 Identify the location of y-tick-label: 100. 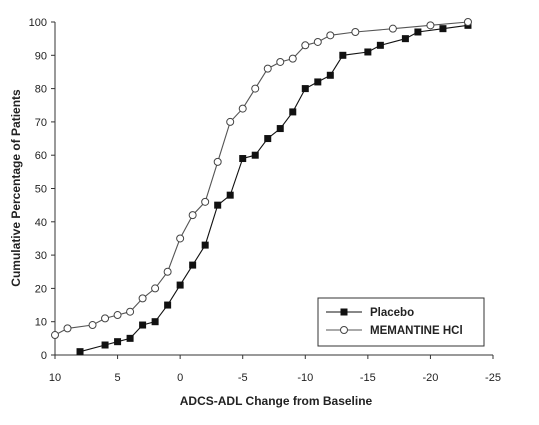
(38, 23).